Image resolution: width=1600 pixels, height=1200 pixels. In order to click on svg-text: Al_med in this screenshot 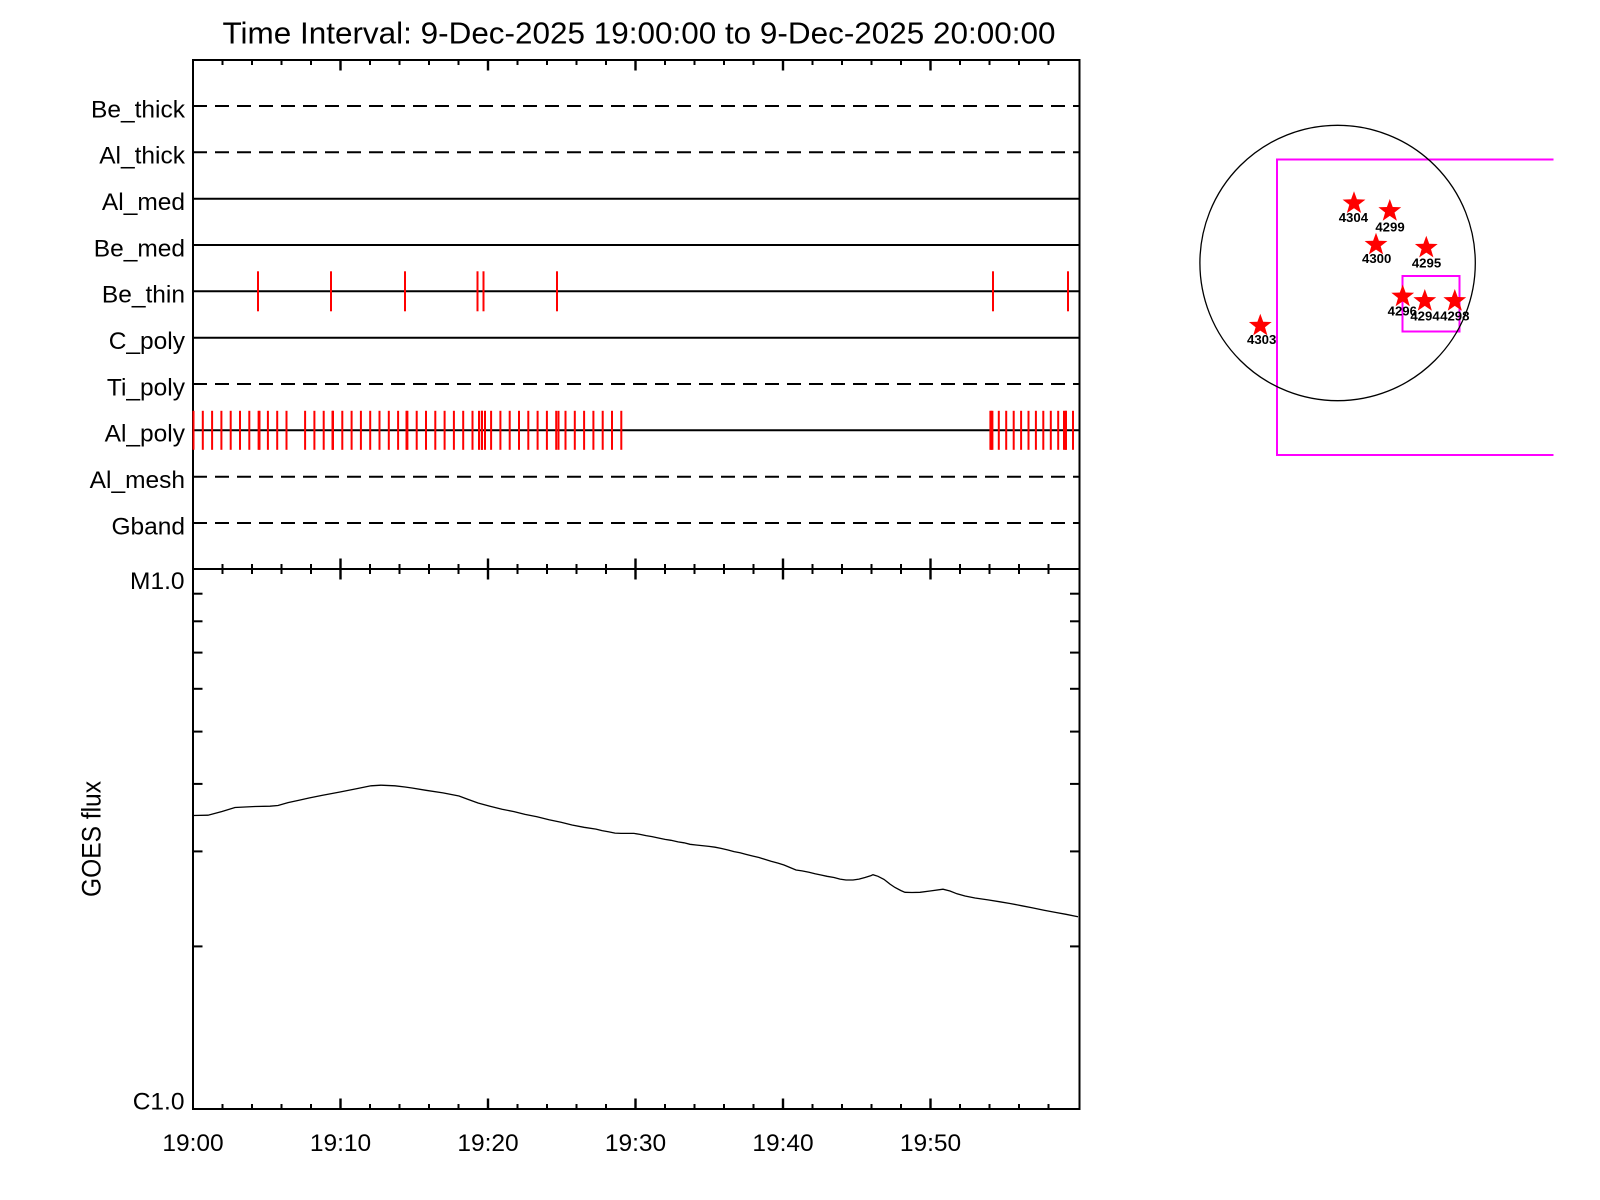, I will do `click(143, 202)`.